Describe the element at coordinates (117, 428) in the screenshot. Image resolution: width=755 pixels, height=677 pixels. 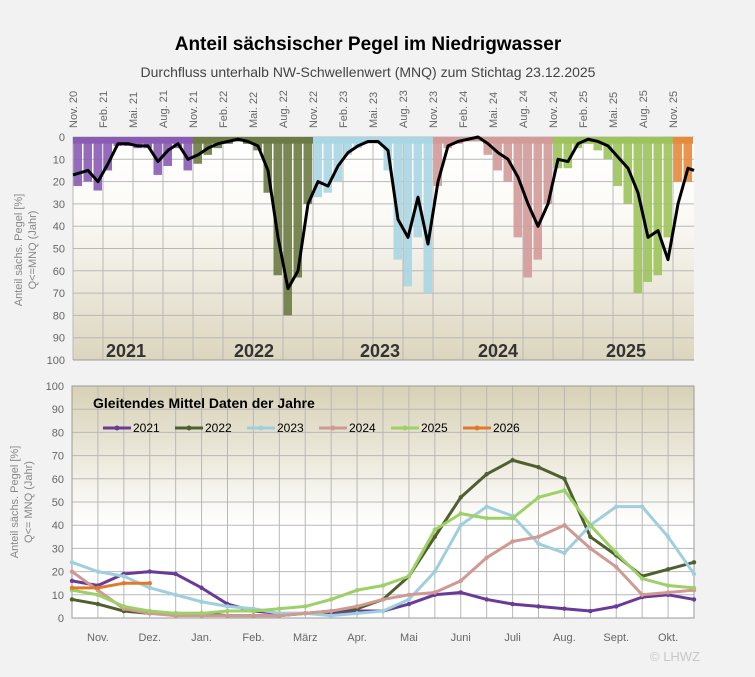
I see `legend-marker` at that location.